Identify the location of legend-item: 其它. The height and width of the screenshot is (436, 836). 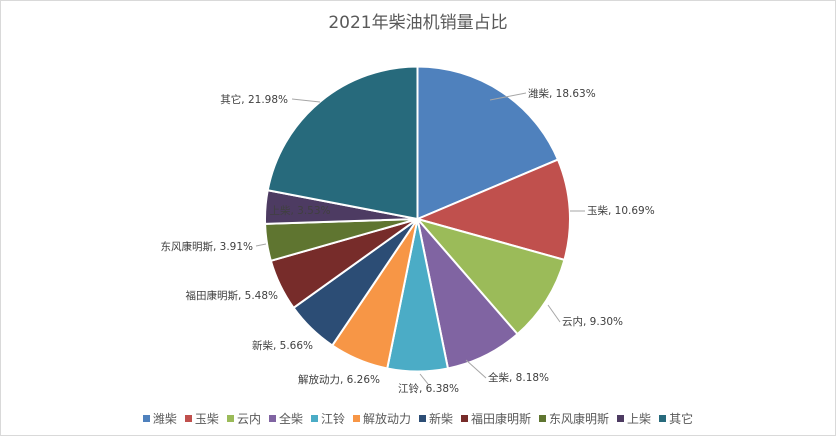
(676, 418).